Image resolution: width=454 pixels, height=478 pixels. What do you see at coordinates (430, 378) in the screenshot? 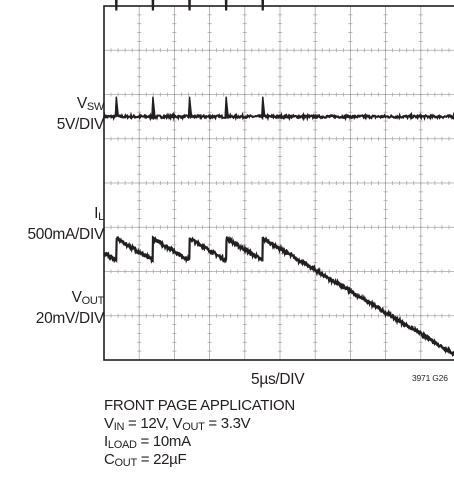
I see `figure-id: 3971 G26` at bounding box center [430, 378].